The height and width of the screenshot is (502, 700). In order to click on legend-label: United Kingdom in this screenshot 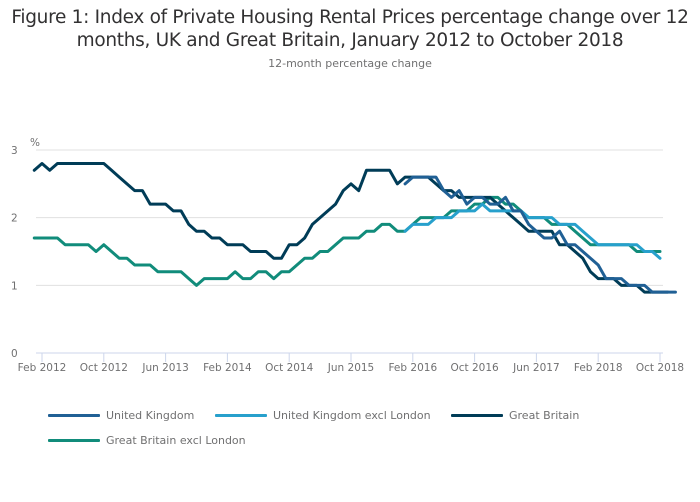, I will do `click(150, 415)`.